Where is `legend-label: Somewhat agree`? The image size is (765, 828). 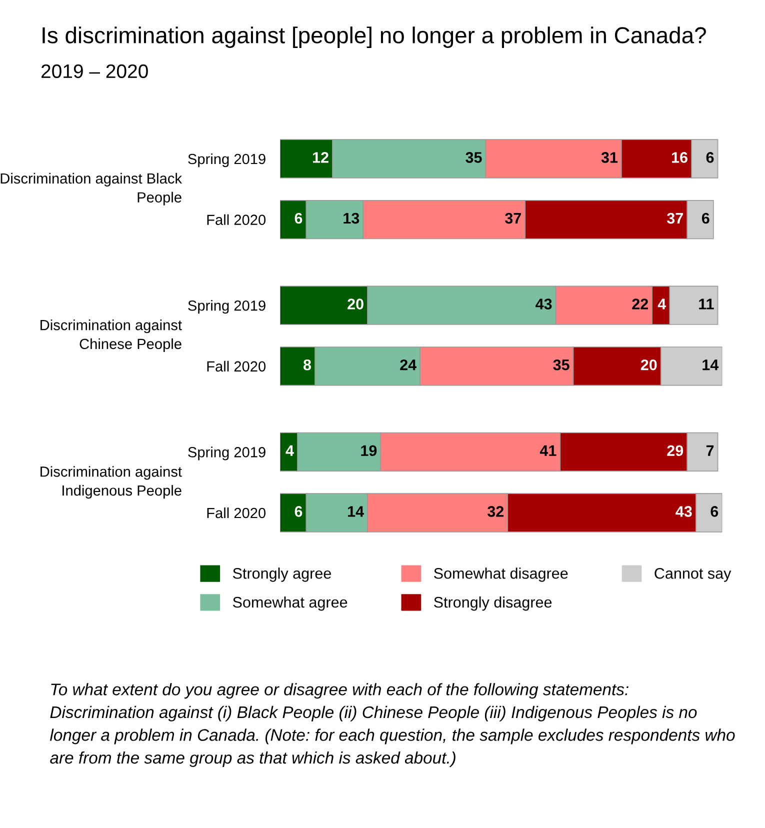 legend-label: Somewhat agree is located at coordinates (290, 603).